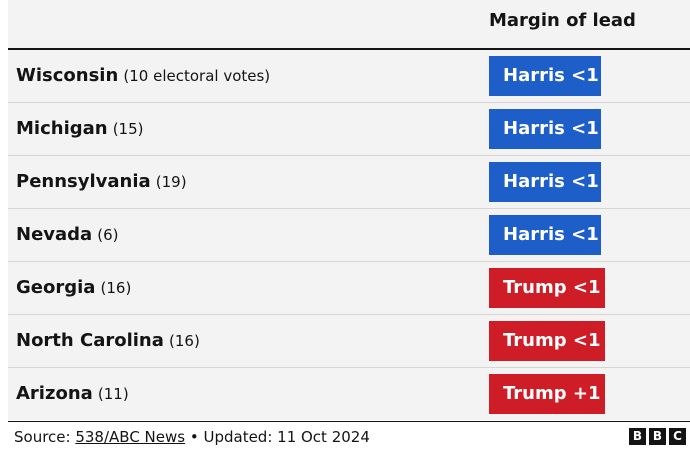  I want to click on electoral-votes: (11), so click(113, 394).